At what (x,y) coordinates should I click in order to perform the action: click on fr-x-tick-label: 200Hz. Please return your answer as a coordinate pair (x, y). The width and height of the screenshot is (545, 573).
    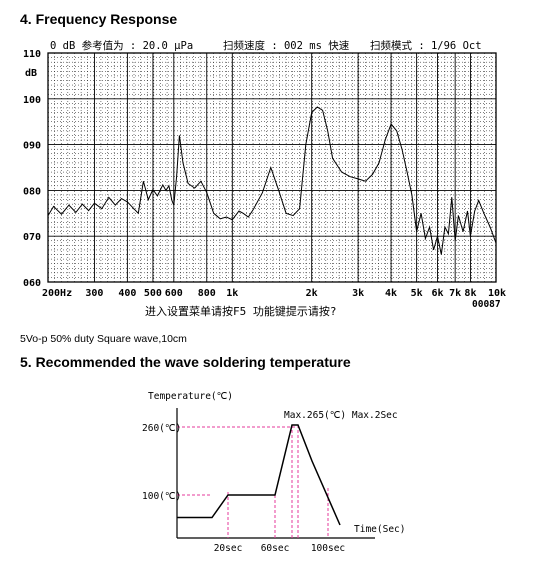
    Looking at the image, I should click on (57, 293).